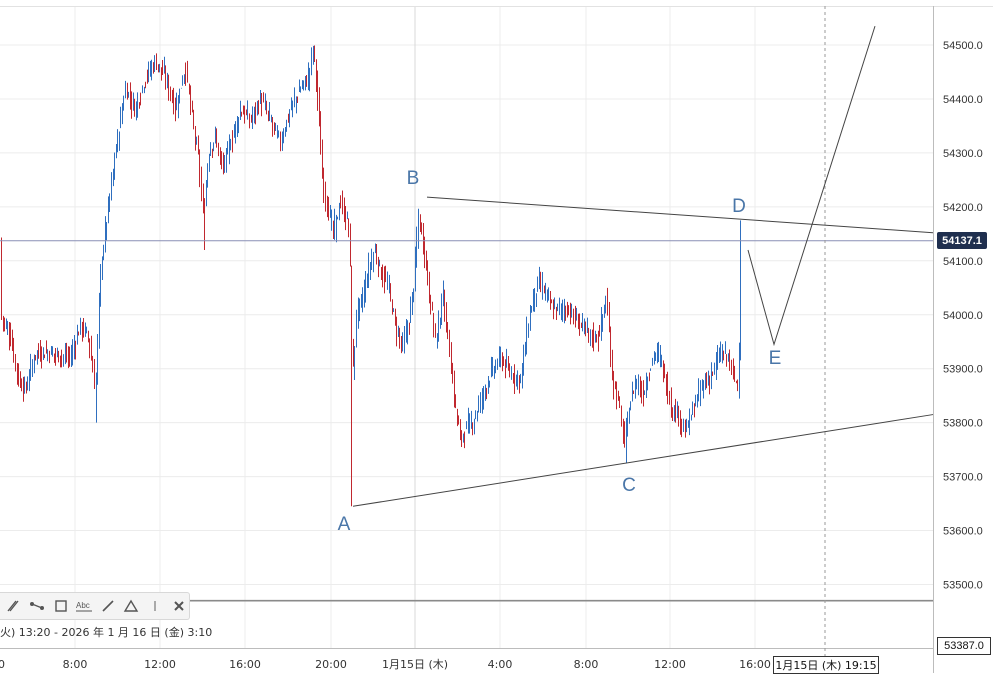 The height and width of the screenshot is (674, 993). Describe the element at coordinates (963, 424) in the screenshot. I see `y-tick-label: 53800.0` at that location.